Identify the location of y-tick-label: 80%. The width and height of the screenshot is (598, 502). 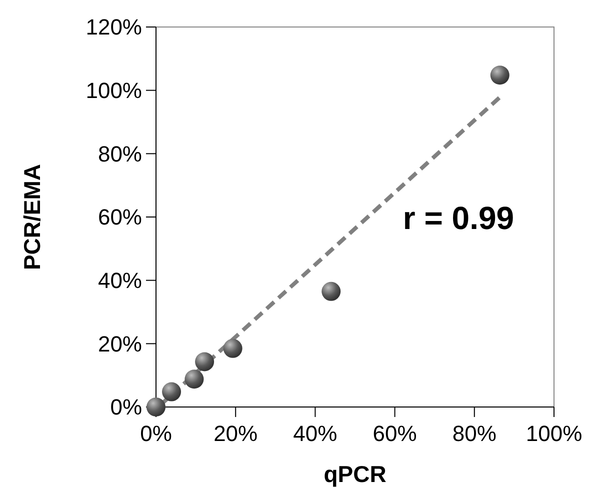
(120, 153).